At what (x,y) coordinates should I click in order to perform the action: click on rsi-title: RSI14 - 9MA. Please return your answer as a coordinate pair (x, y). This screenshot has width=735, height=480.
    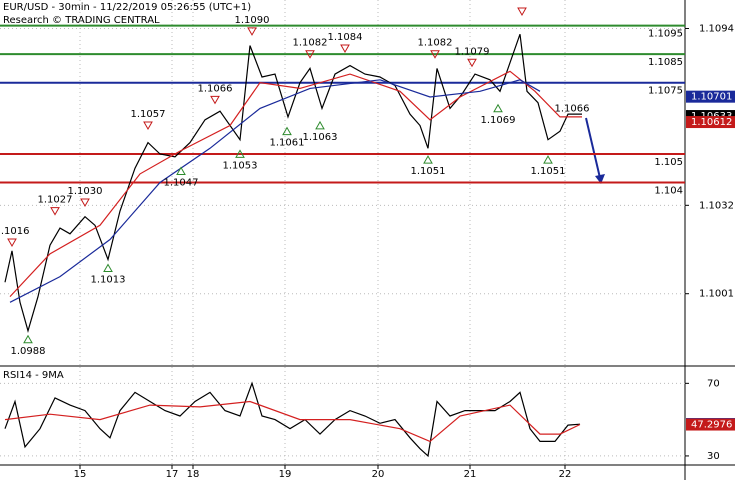
    Looking at the image, I should click on (33, 375).